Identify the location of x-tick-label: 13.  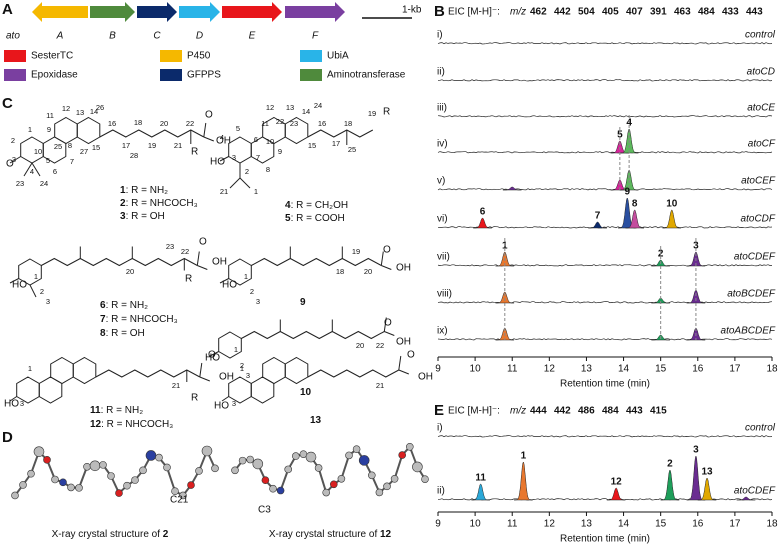
(587, 524).